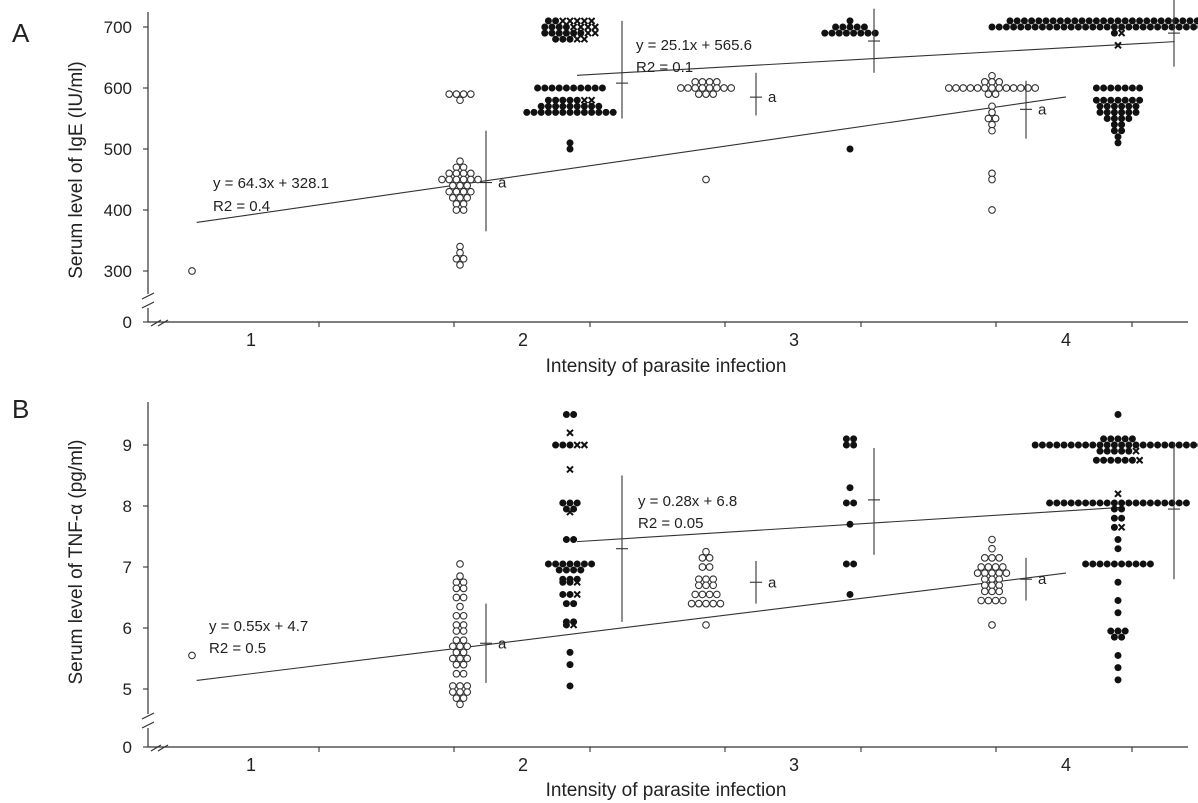 The height and width of the screenshot is (803, 1198). I want to click on panel-b-x-tick-label: 1, so click(251, 765).